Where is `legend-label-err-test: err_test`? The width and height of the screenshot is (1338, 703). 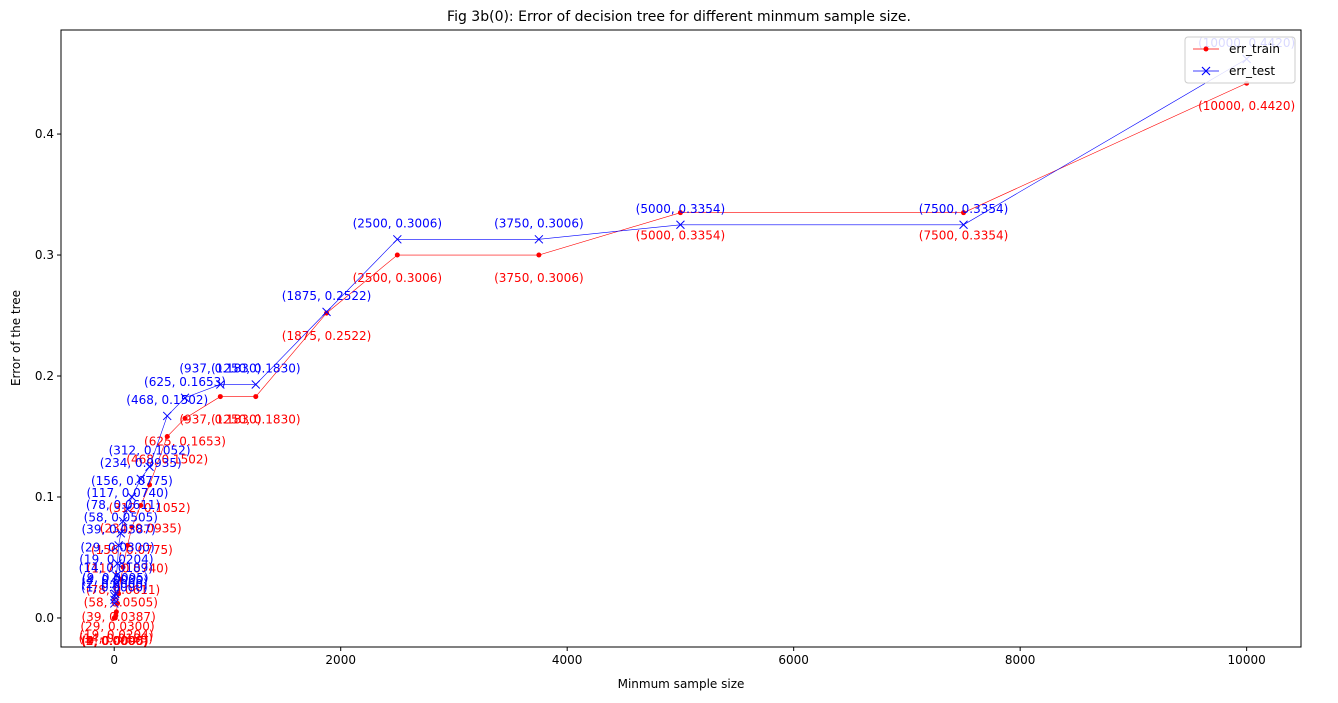 legend-label-err-test: err_test is located at coordinates (1252, 71).